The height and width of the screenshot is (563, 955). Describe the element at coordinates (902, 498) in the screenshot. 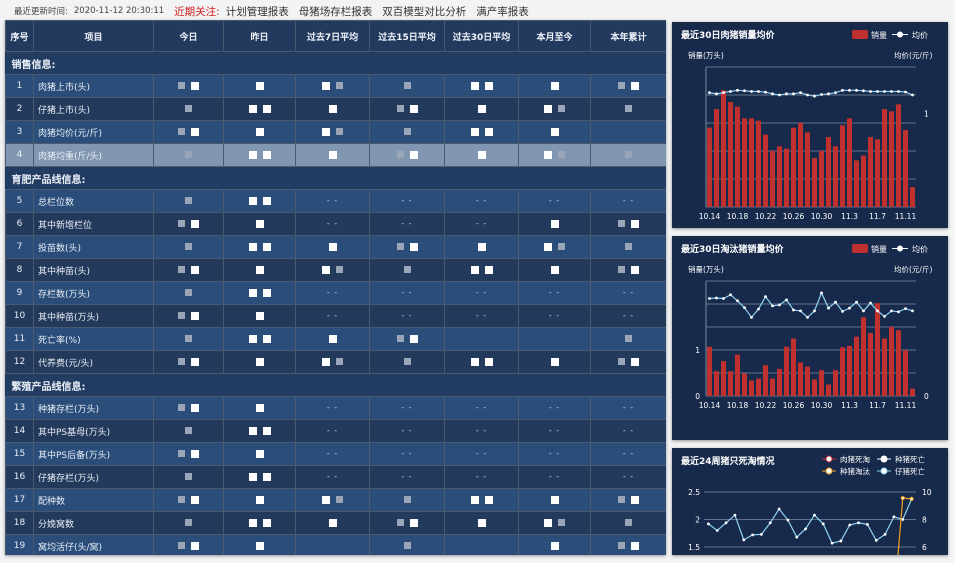

I see `sow-cull-point` at that location.